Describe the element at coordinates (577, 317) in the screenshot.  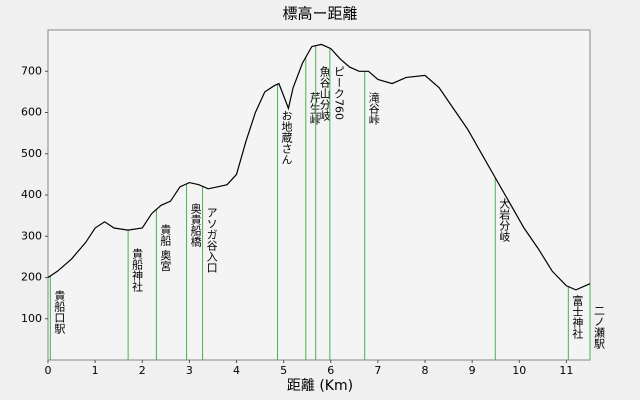
I see `landmark-label: 富士神社` at that location.